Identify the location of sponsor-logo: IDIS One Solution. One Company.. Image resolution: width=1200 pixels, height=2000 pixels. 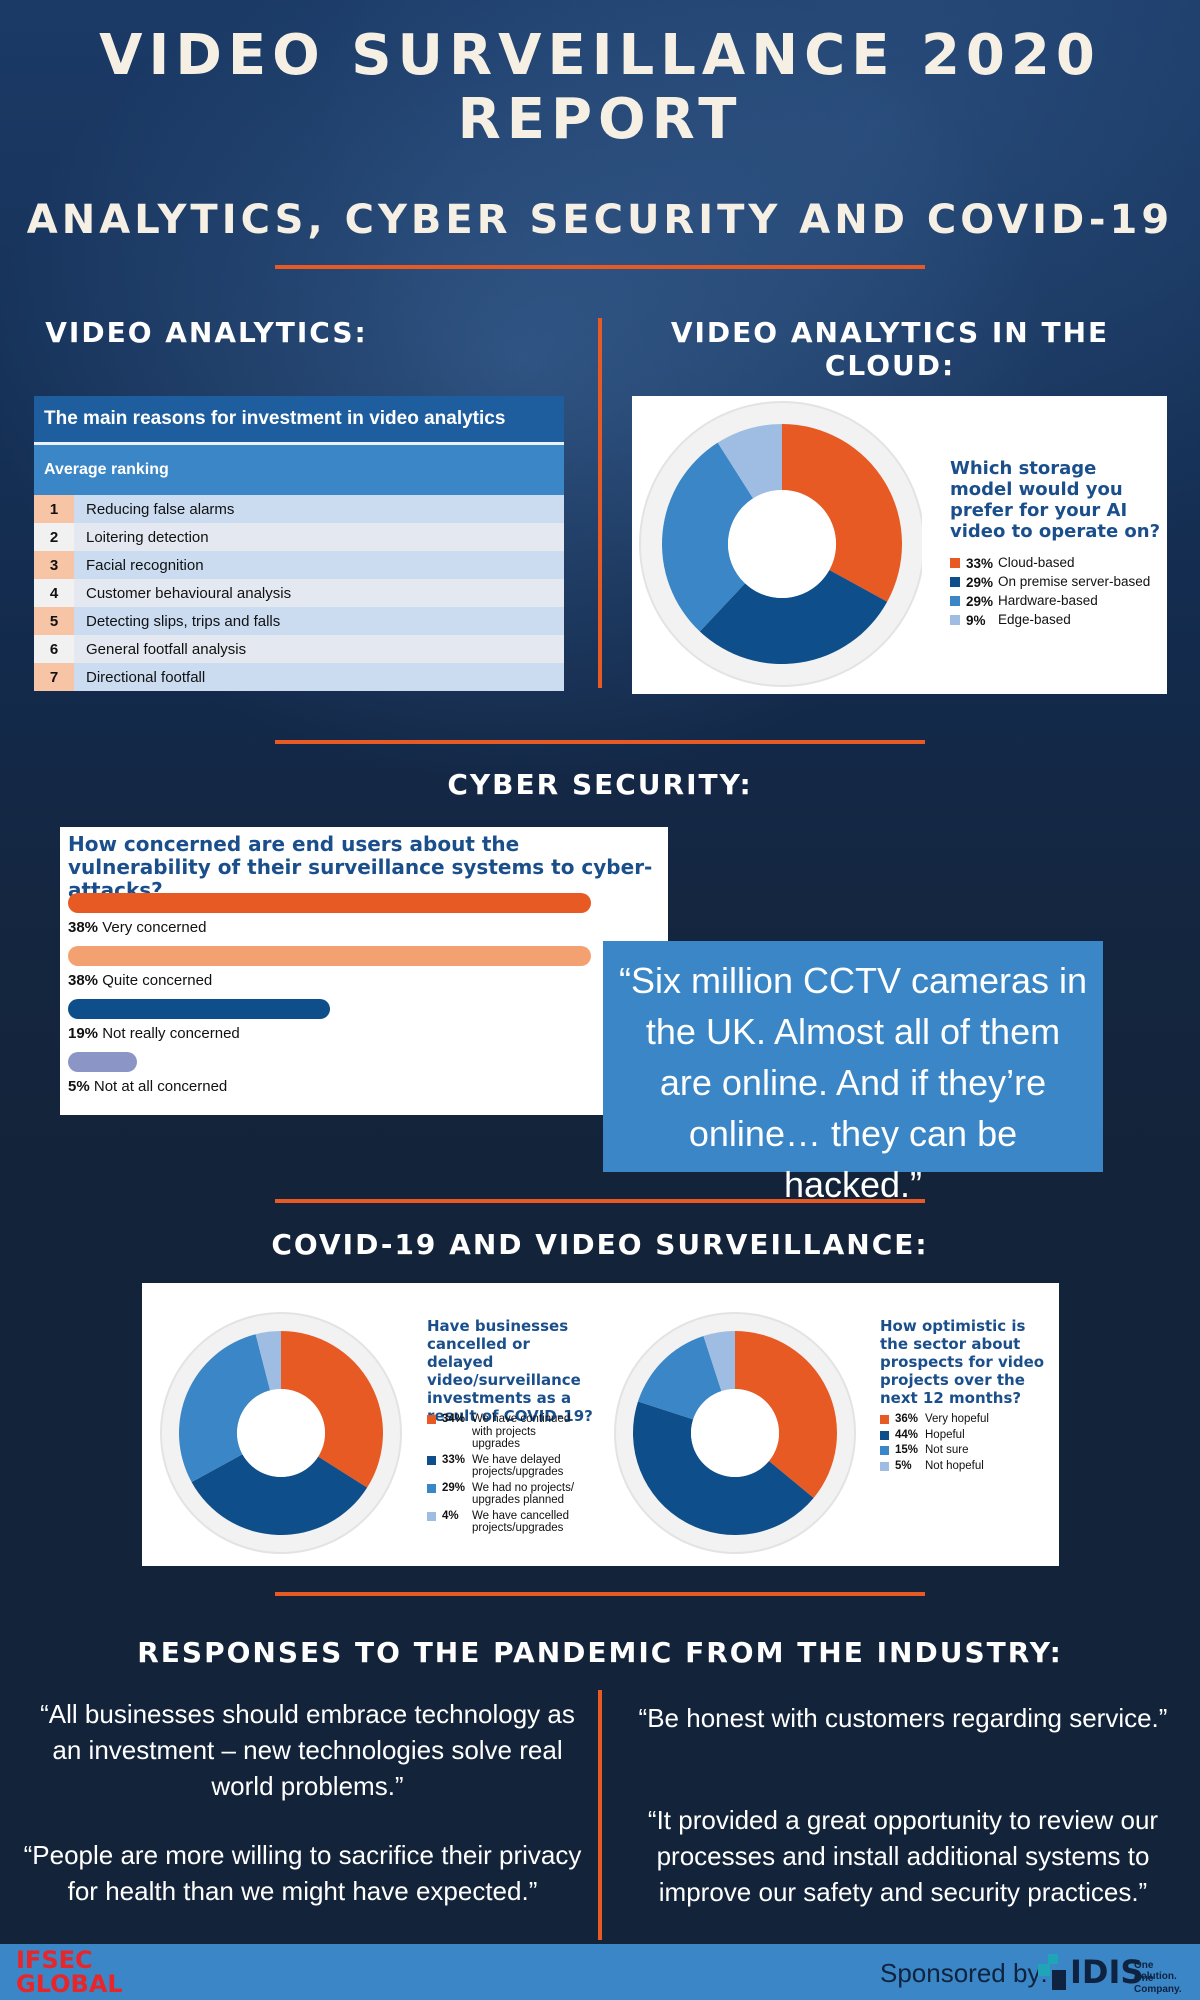
(1118, 1972).